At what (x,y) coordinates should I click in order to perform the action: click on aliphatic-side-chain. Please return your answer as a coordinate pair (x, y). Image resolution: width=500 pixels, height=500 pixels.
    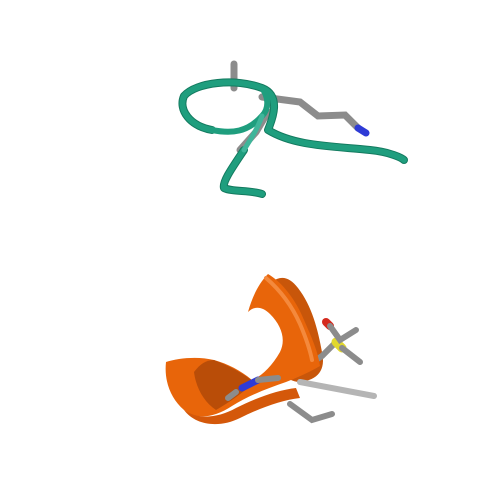
    Looking at the image, I should click on (311, 412).